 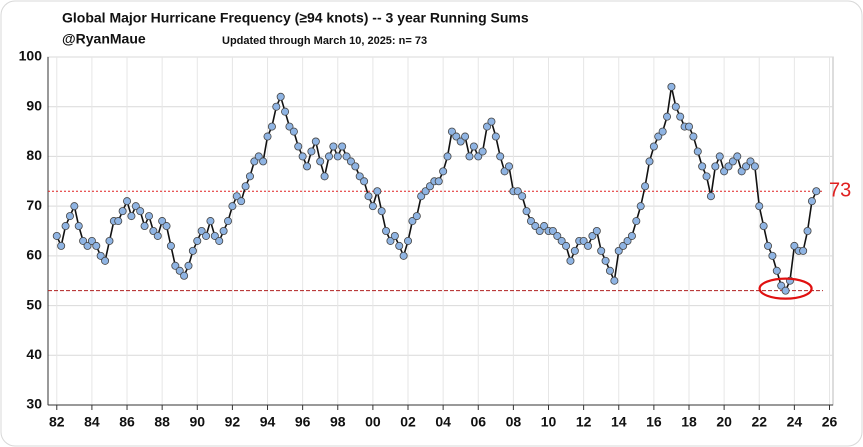 What do you see at coordinates (34, 354) in the screenshot?
I see `y-tick-label: 40` at bounding box center [34, 354].